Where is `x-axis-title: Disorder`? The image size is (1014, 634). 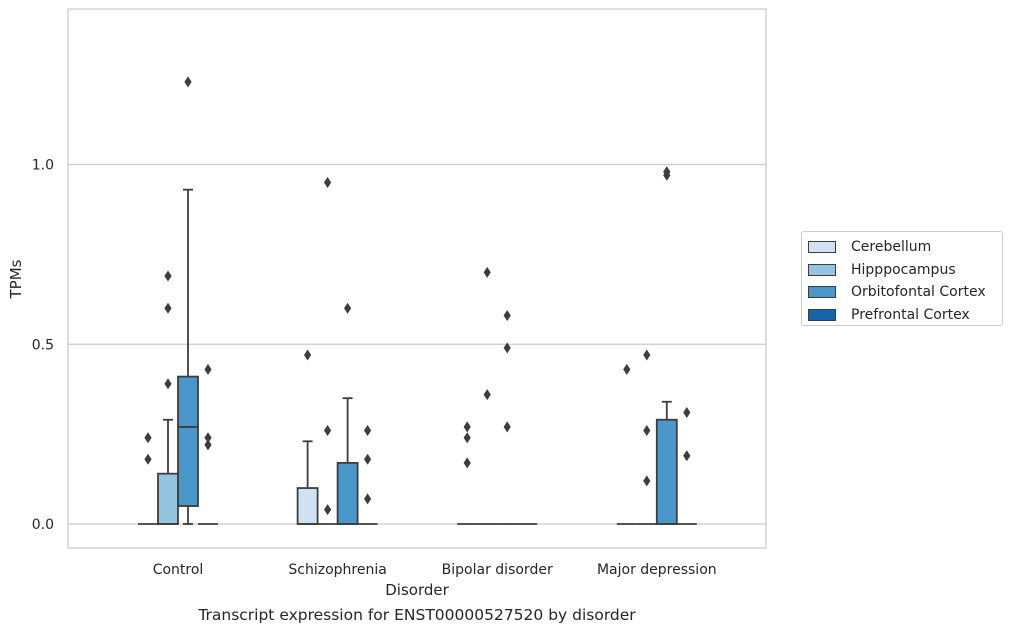
x-axis-title: Disorder is located at coordinates (417, 590).